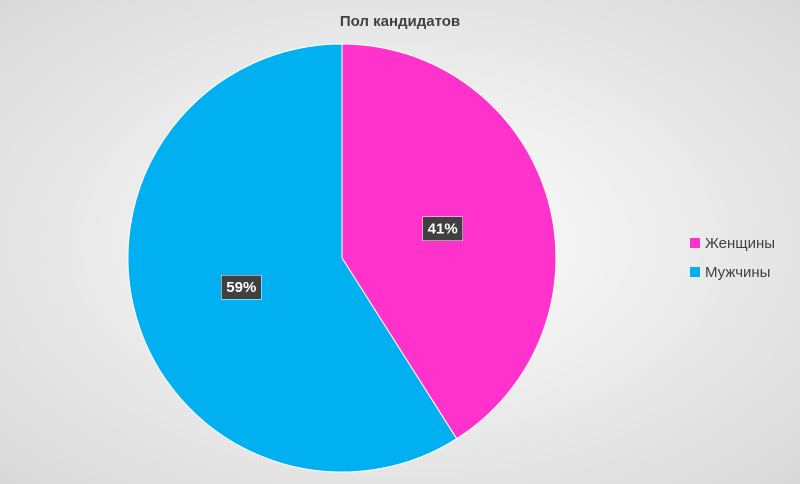 Image resolution: width=800 pixels, height=484 pixels. I want to click on legend-label: Женщины, so click(740, 243).